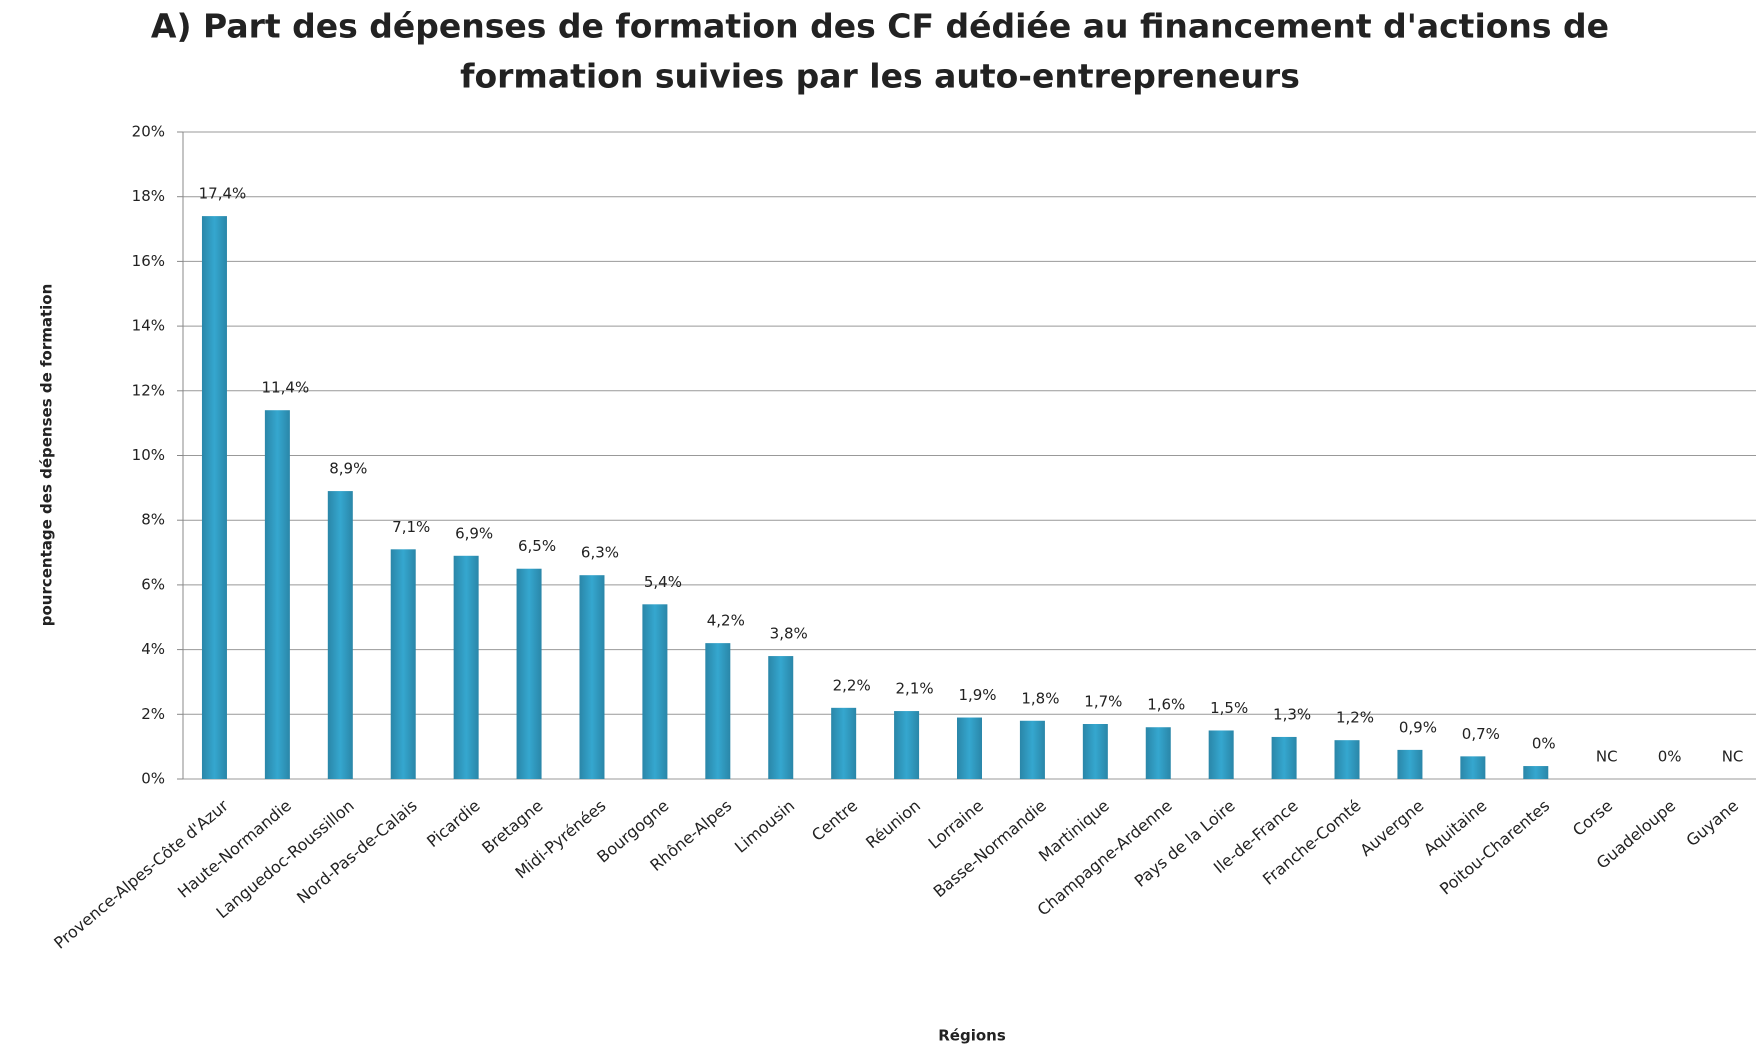  I want to click on value-label: 1,6%, so click(1166, 705).